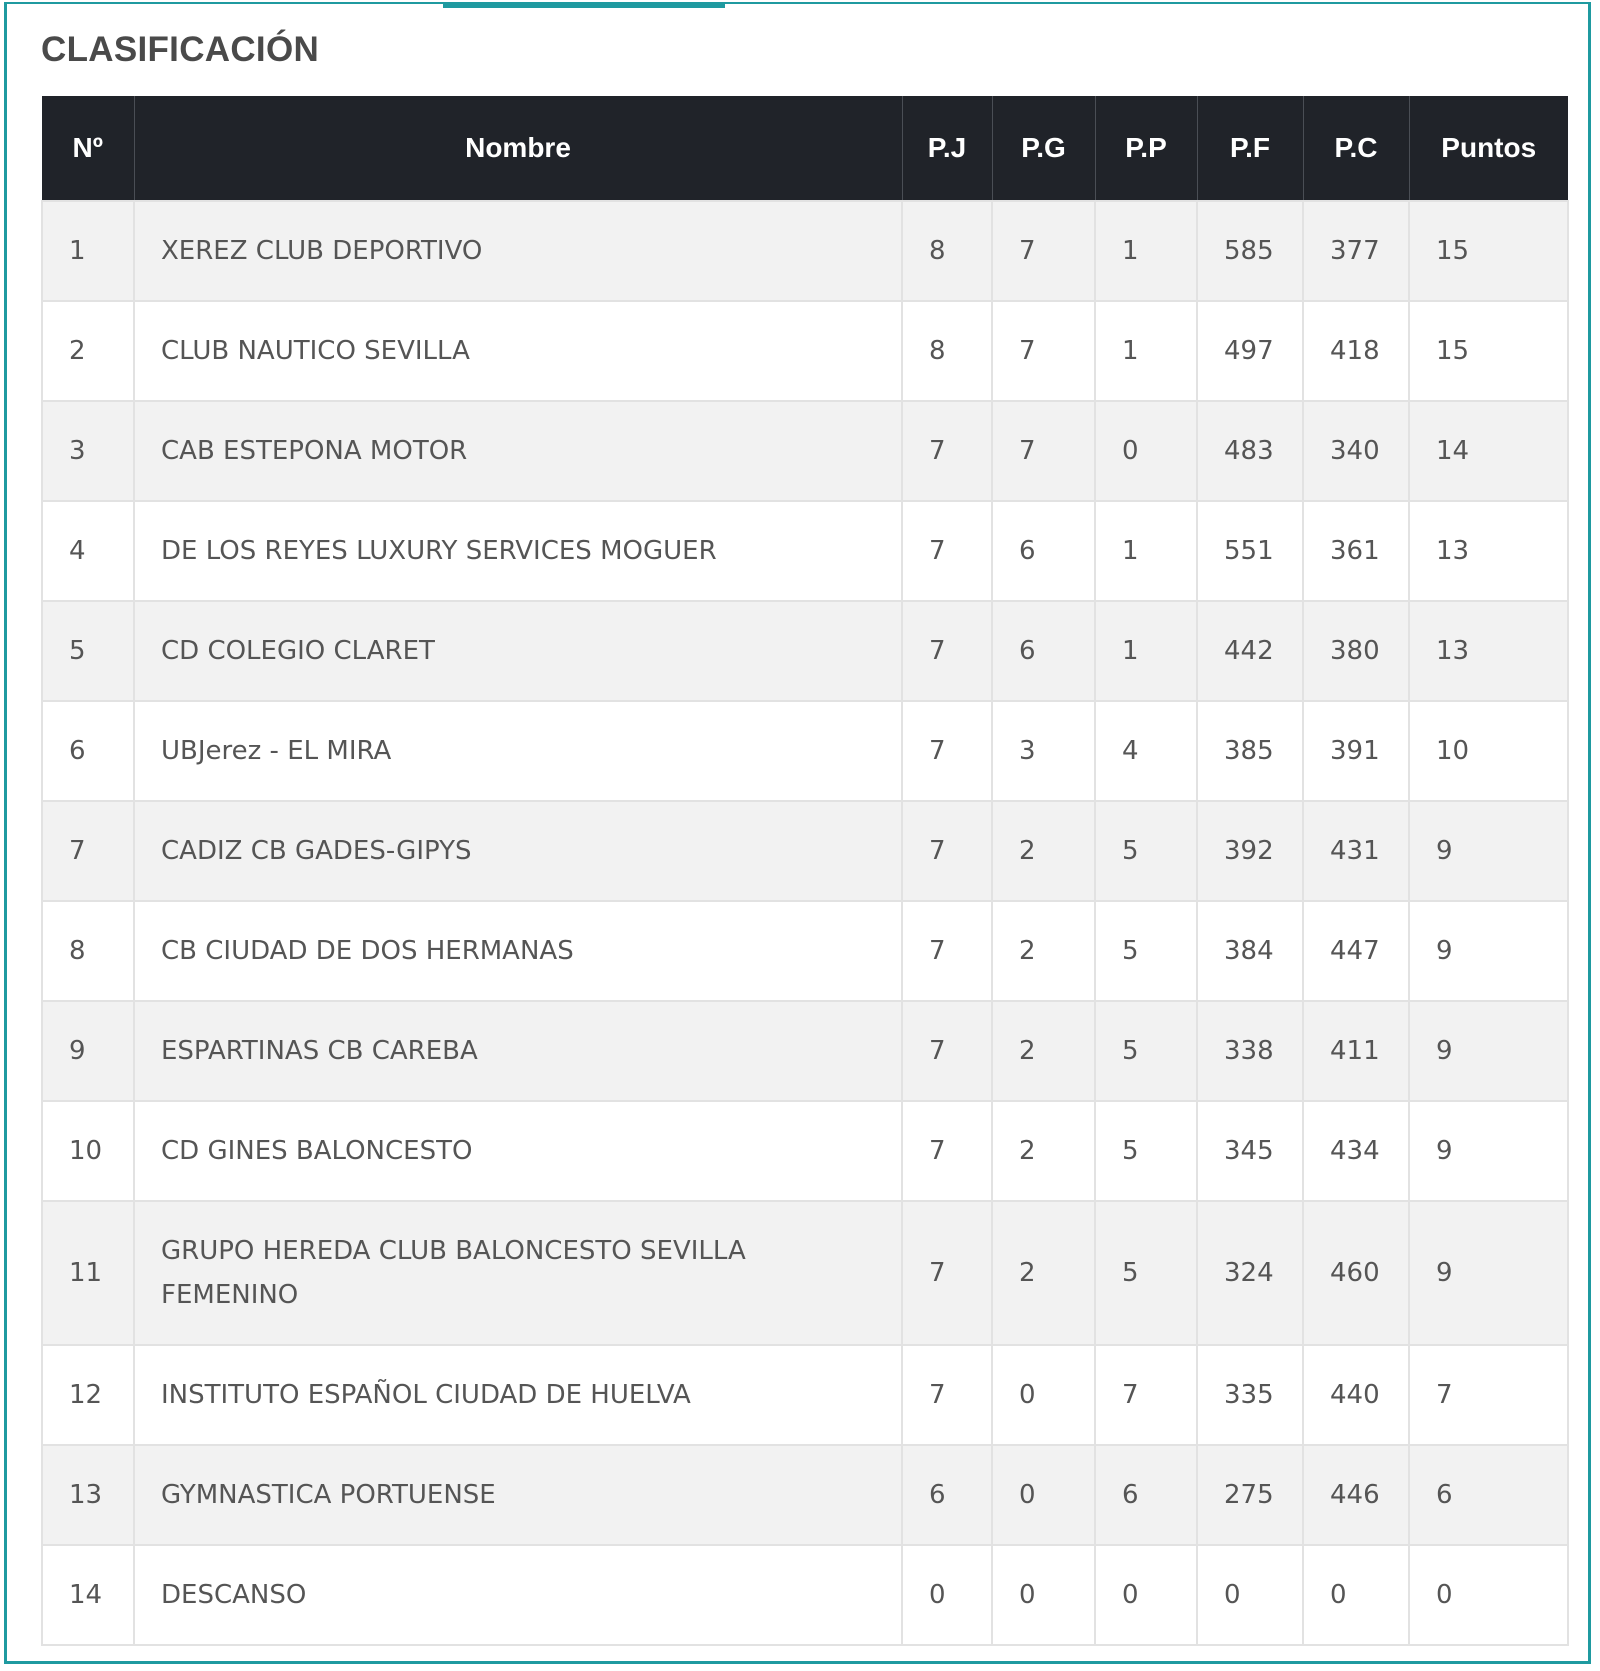  I want to click on cell-lost: 7, so click(1146, 1395).